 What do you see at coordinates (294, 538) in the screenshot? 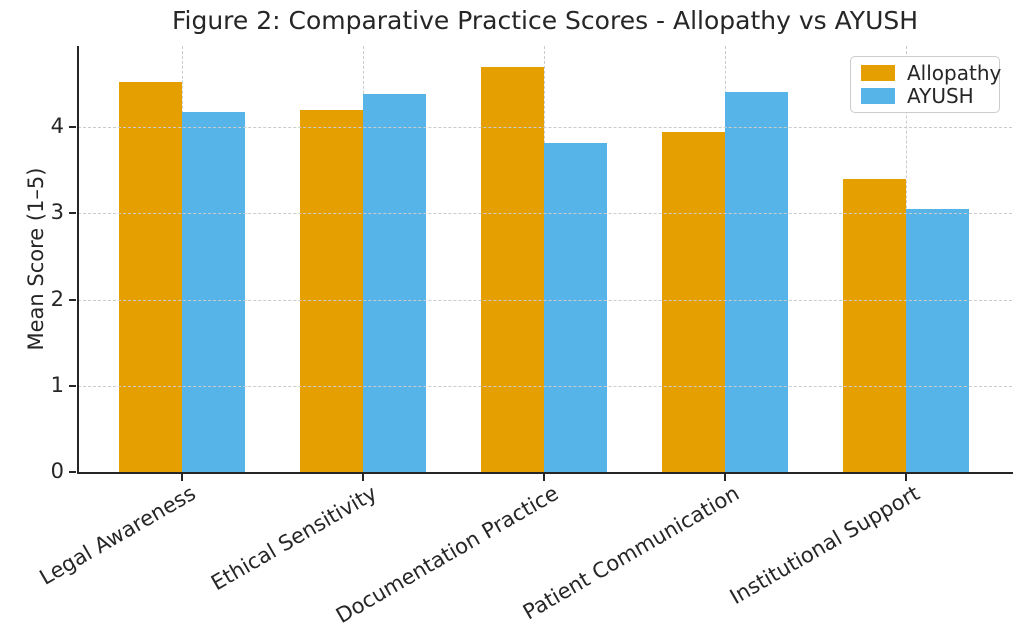
I see `x-tick-label-ethical-sensitivity: Ethical Sensitivity` at bounding box center [294, 538].